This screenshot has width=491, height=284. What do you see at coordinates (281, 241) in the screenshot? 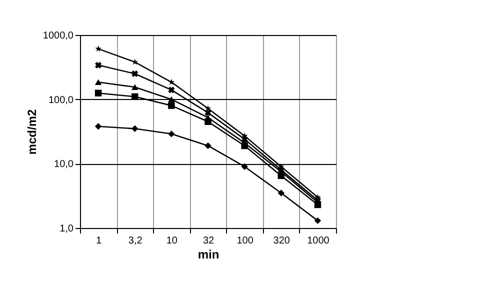
I see `x-tick-label: 320` at bounding box center [281, 241].